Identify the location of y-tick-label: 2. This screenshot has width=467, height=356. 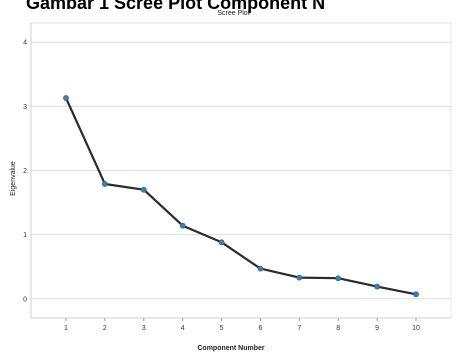
(25, 171).